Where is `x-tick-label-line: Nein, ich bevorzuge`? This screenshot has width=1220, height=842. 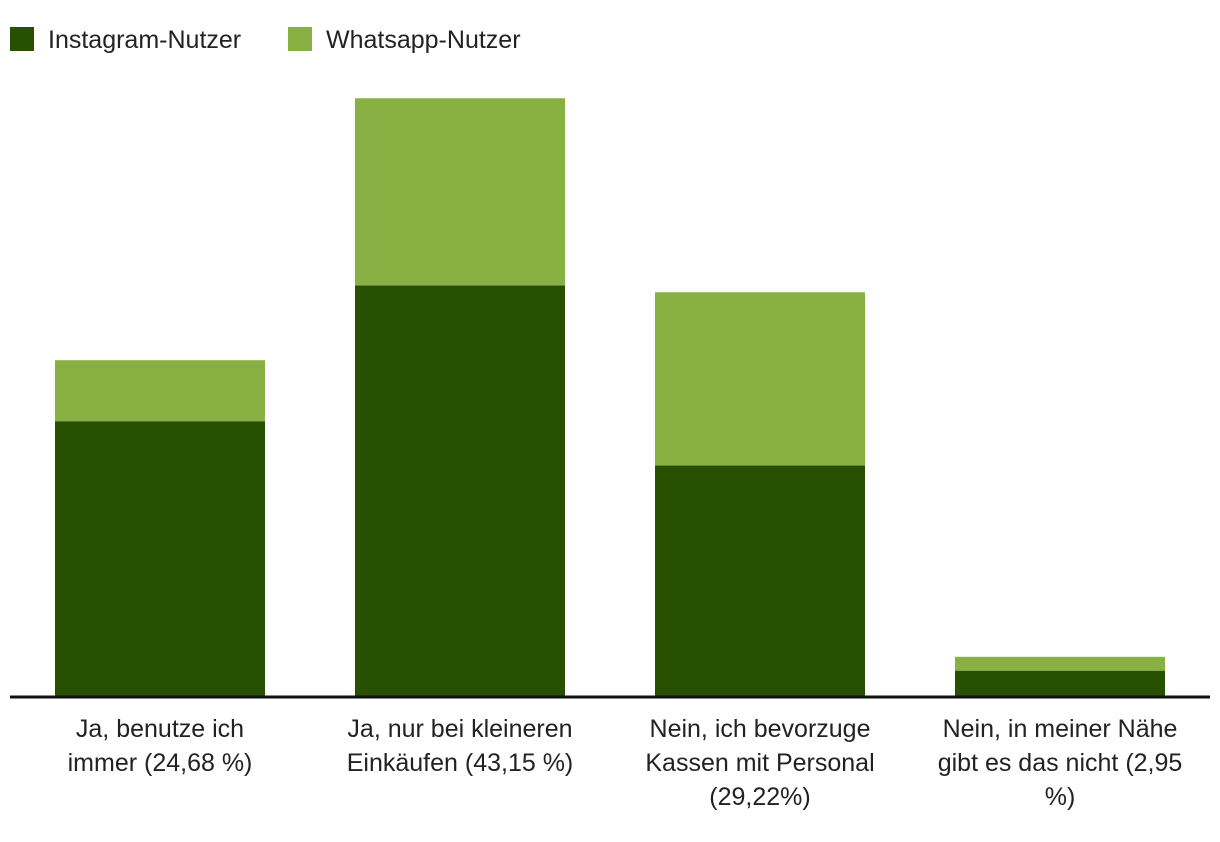 x-tick-label-line: Nein, ich bevorzuge is located at coordinates (760, 729).